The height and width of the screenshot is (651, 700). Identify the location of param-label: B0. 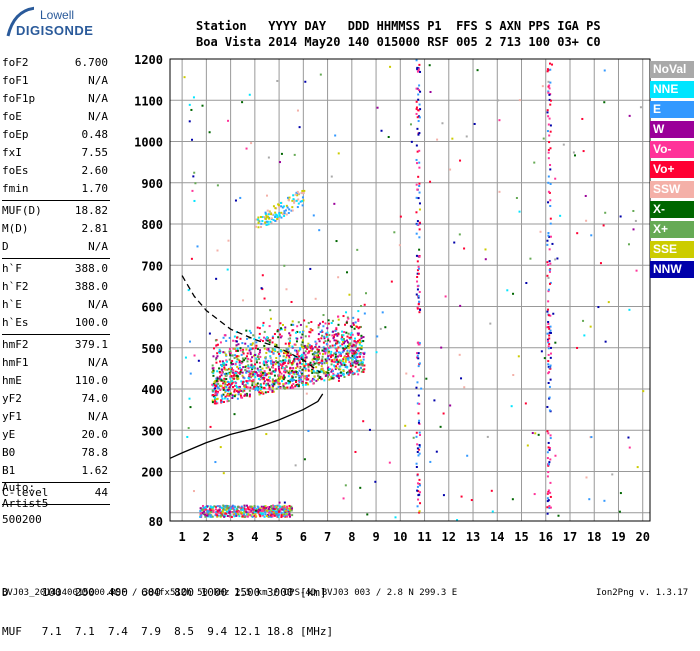
(9, 452).